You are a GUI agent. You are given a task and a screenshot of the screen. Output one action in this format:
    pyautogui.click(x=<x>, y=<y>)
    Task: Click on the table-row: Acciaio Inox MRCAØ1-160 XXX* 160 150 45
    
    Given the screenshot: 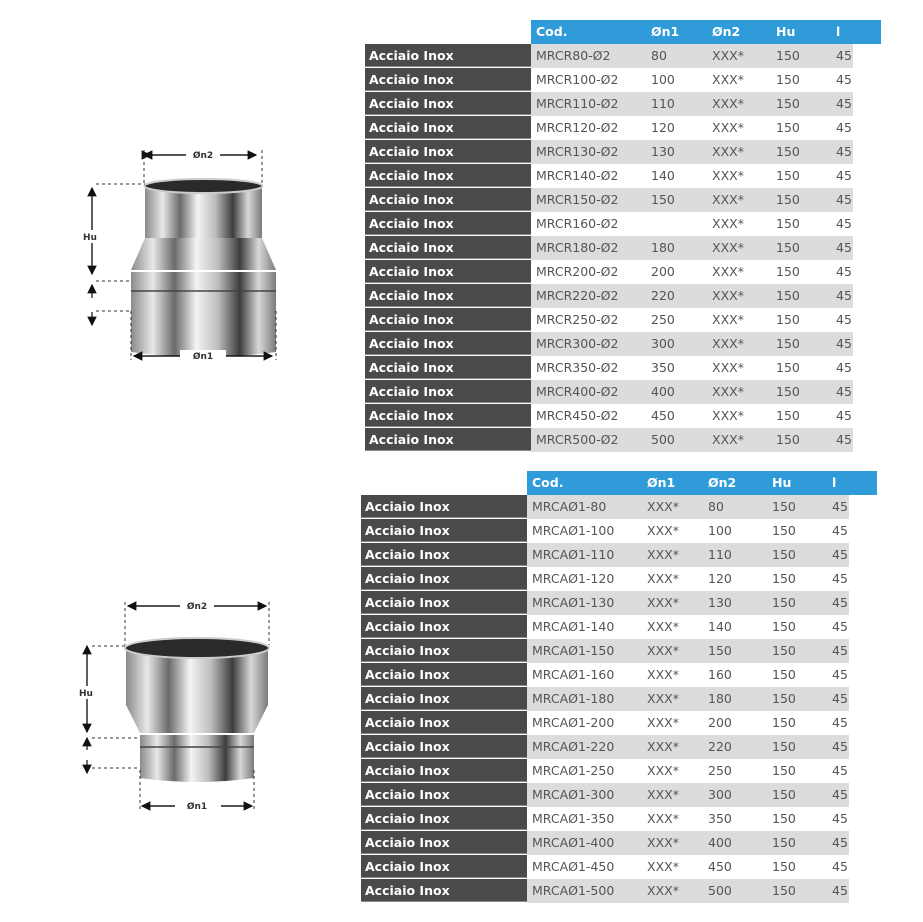 What is the action you would take?
    pyautogui.click(x=619, y=675)
    